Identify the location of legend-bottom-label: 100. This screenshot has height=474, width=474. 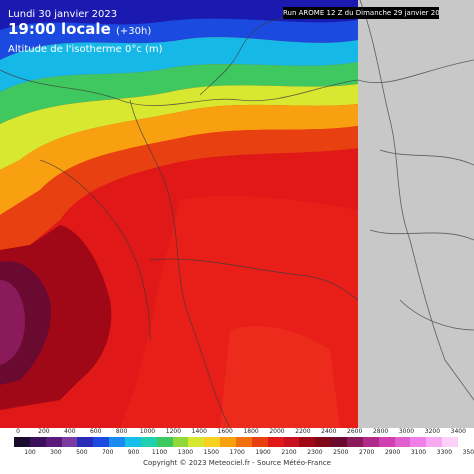
(30, 452).